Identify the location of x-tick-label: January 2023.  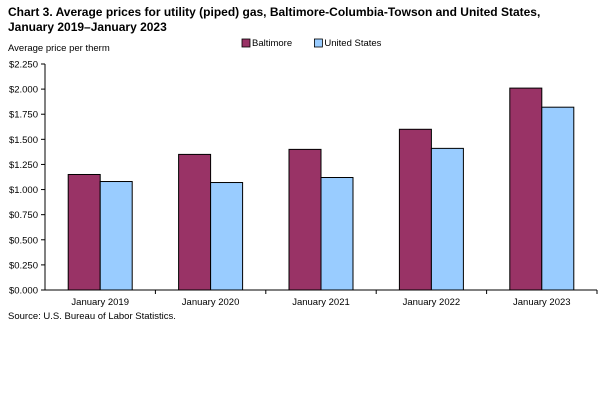
(542, 302).